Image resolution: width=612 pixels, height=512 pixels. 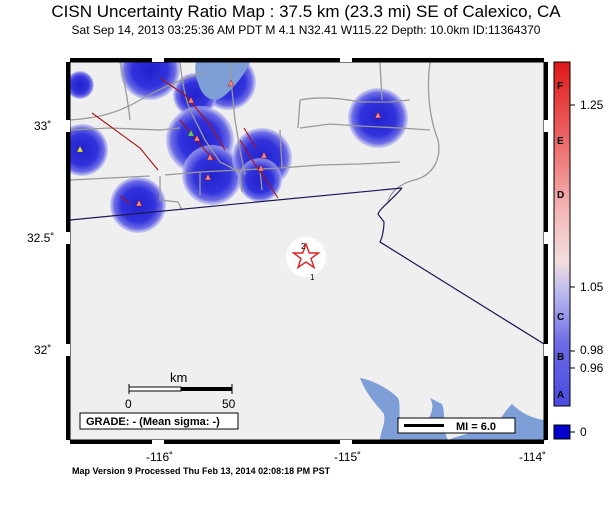 What do you see at coordinates (561, 357) in the screenshot?
I see `scale-letter-b: B` at bounding box center [561, 357].